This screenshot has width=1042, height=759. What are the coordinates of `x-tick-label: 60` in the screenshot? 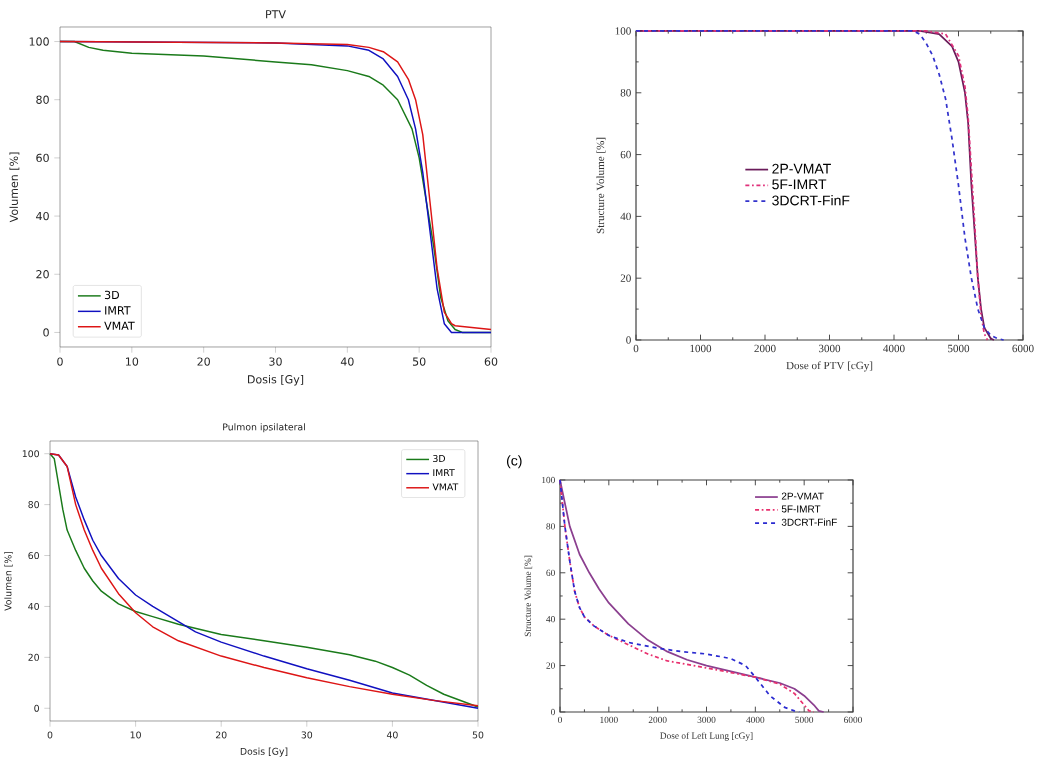 It's located at (491, 361).